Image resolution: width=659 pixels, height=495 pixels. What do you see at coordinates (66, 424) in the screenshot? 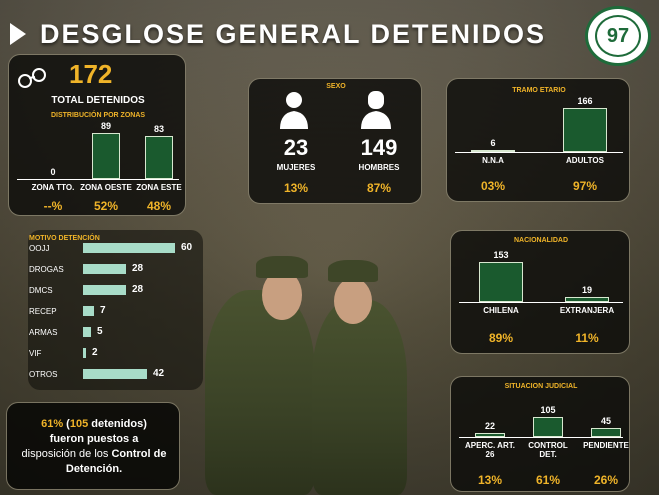
I see `note-open: (` at bounding box center [66, 424].